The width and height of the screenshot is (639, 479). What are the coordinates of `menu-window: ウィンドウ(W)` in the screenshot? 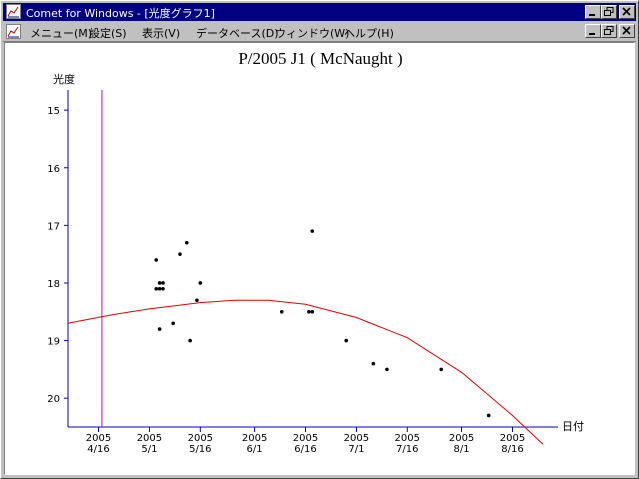 It's located at (312, 33).